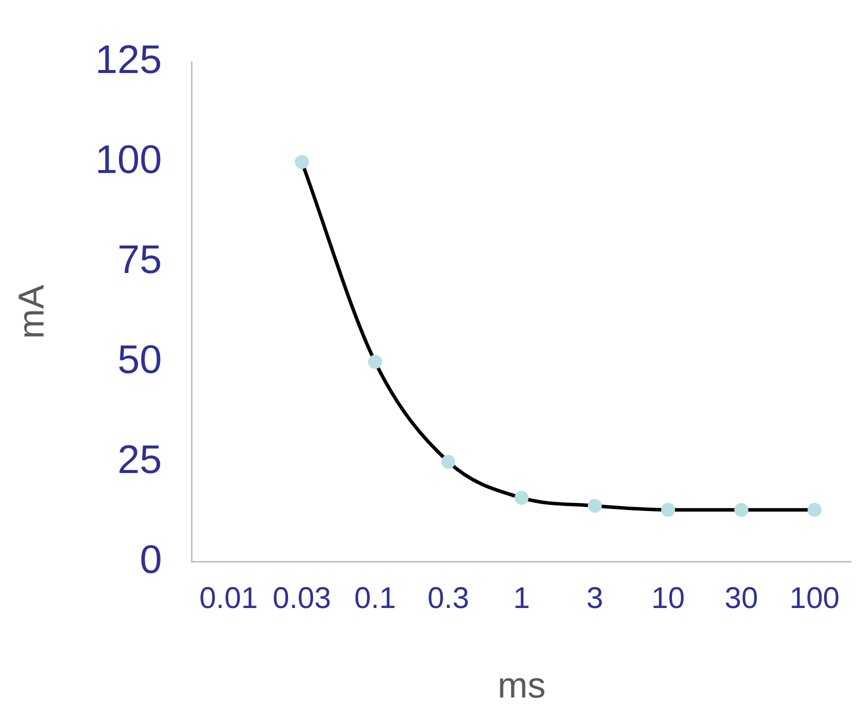 The image size is (868, 721). What do you see at coordinates (375, 599) in the screenshot?
I see `x-tick-label: 0.1` at bounding box center [375, 599].